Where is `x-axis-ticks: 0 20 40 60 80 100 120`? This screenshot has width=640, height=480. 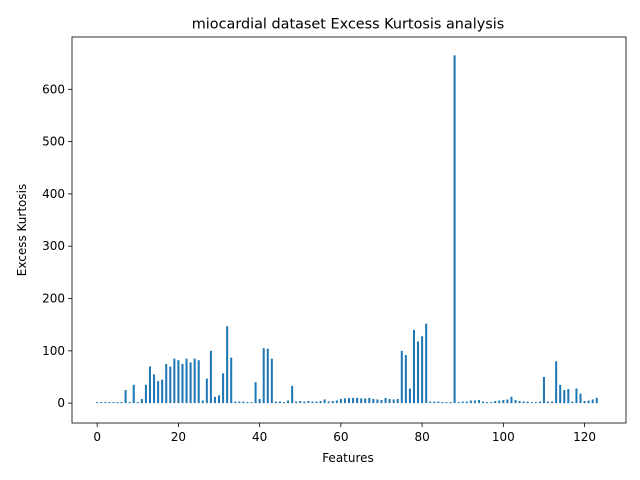
x-axis-ticks: 0 20 40 60 80 100 120 is located at coordinates (344, 433).